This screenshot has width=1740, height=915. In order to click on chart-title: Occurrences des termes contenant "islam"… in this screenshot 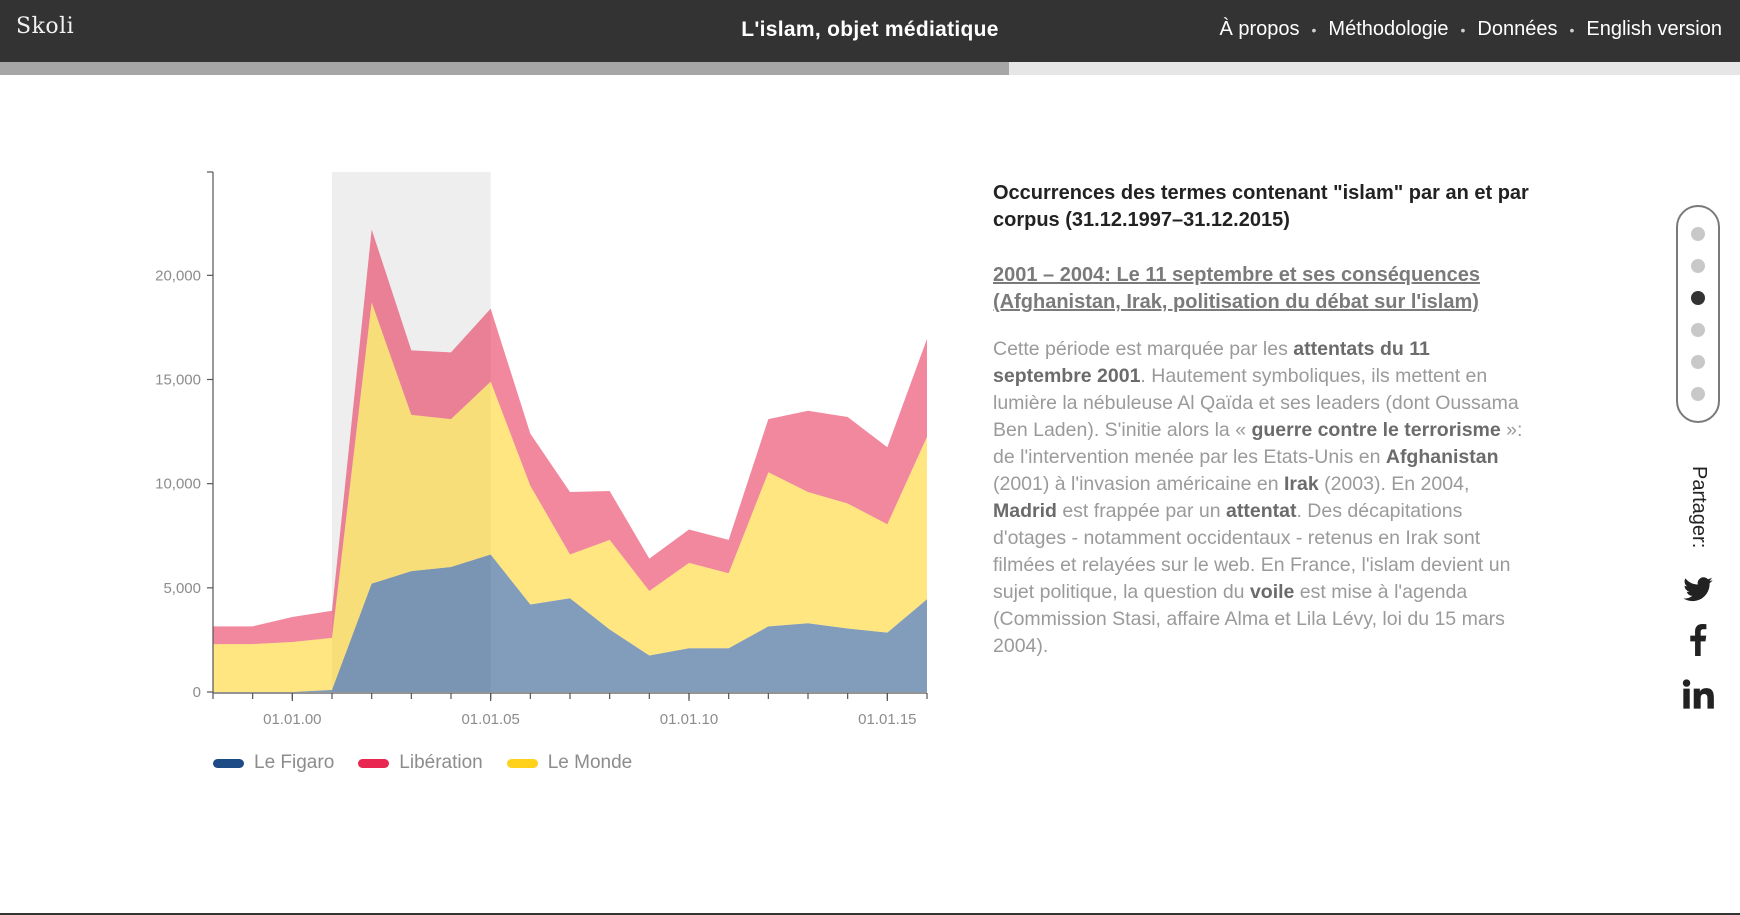, I will do `click(1261, 206)`.